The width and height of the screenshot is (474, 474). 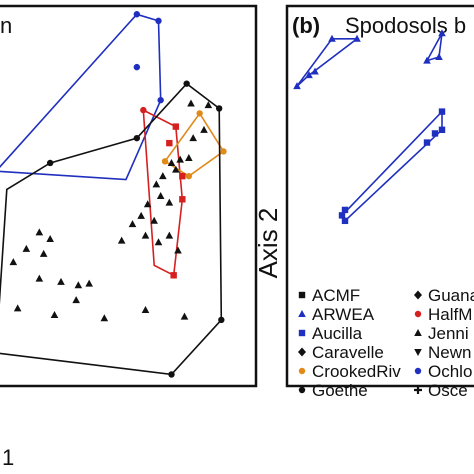 I want to click on legend-label-acmf: ACMF, so click(x=336, y=295).